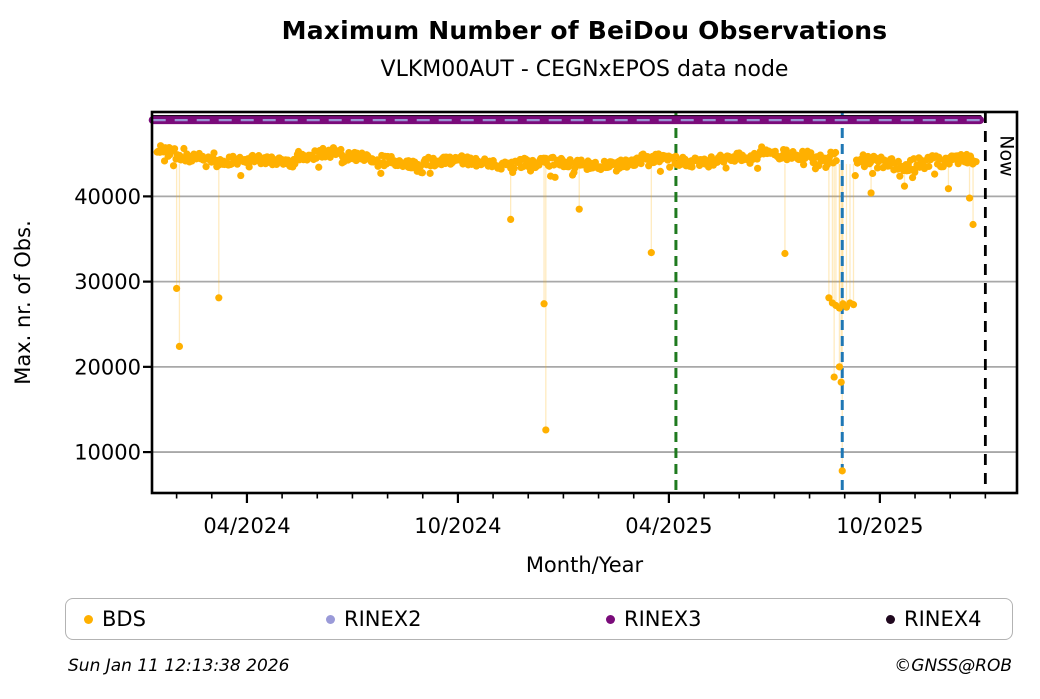  I want to click on svg-text: 10/2025, so click(879, 526).